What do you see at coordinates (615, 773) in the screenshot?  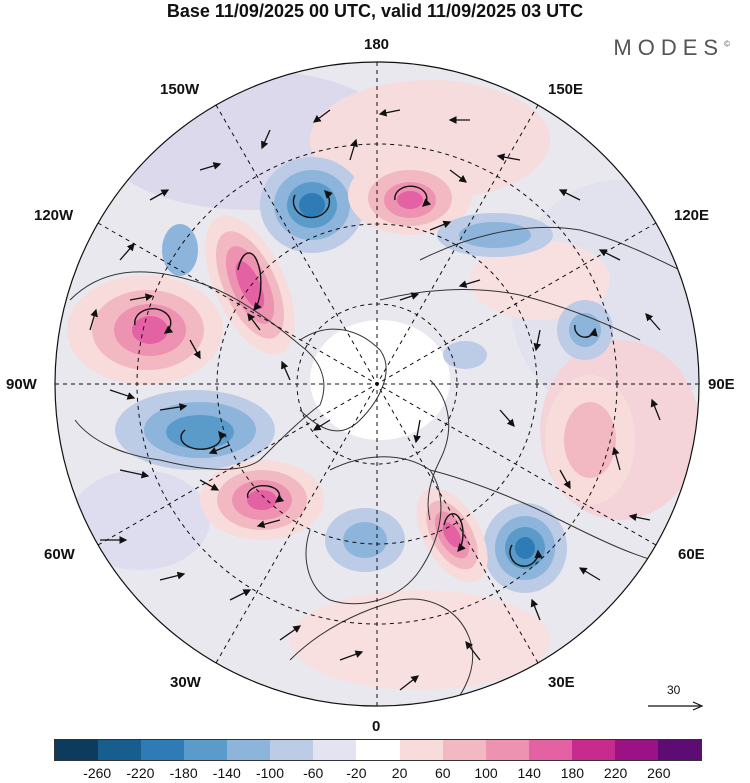 I see `colorbar-tick-label: 220` at bounding box center [615, 773].